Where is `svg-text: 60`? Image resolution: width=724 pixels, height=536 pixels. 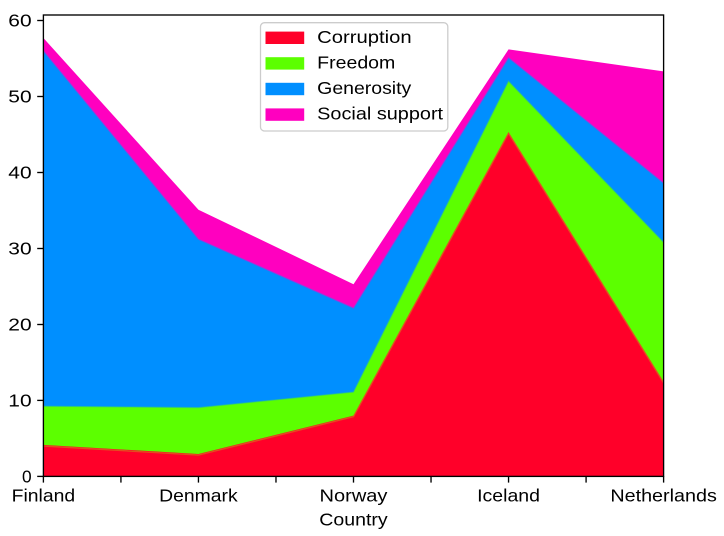 svg-text: 60 is located at coordinates (19, 21).